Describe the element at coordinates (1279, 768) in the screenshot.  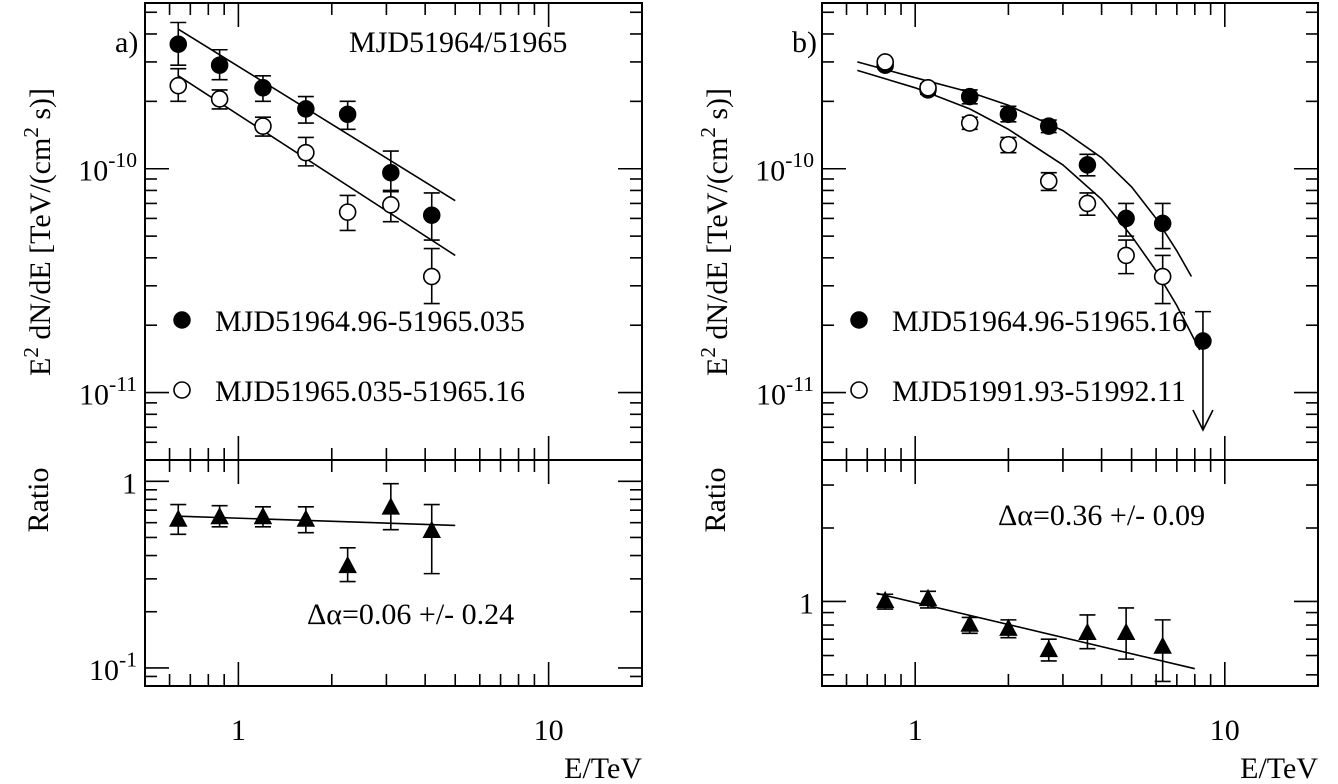
I see `panel-b-x-axis-label: E/TeV` at that location.